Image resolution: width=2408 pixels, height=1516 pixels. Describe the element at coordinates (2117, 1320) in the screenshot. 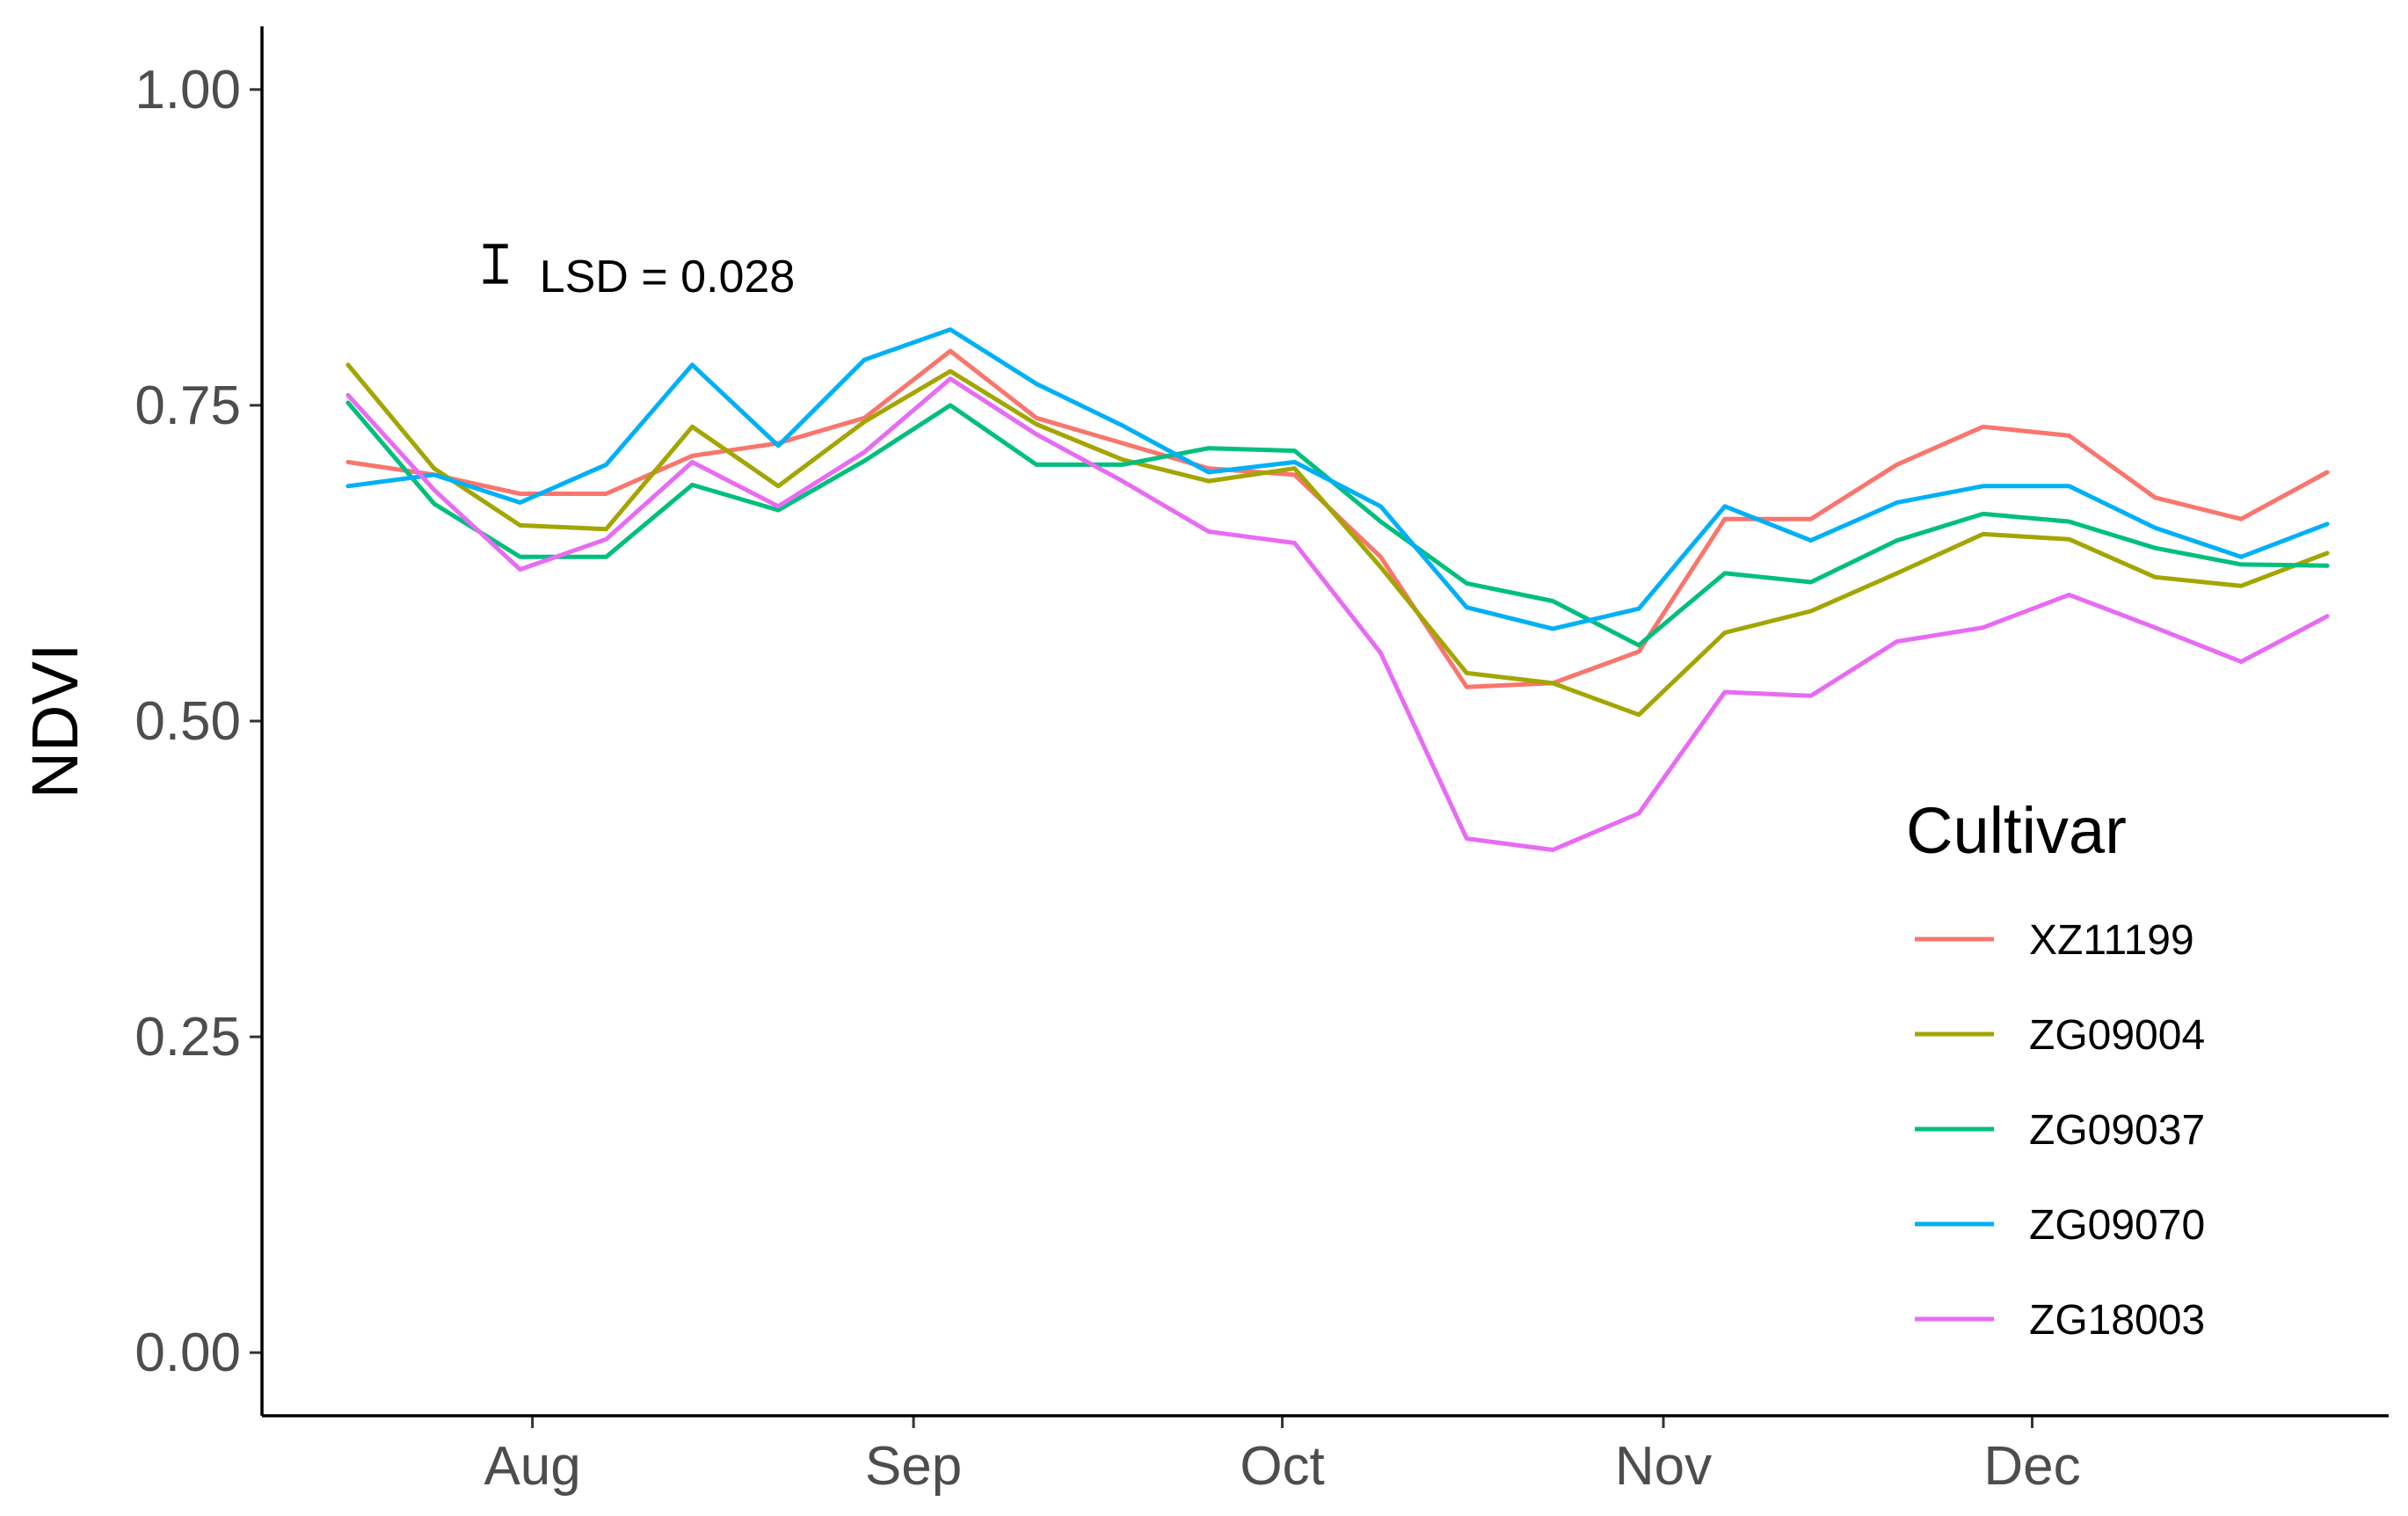

I see `legend-label-zg18003: ZG18003` at that location.